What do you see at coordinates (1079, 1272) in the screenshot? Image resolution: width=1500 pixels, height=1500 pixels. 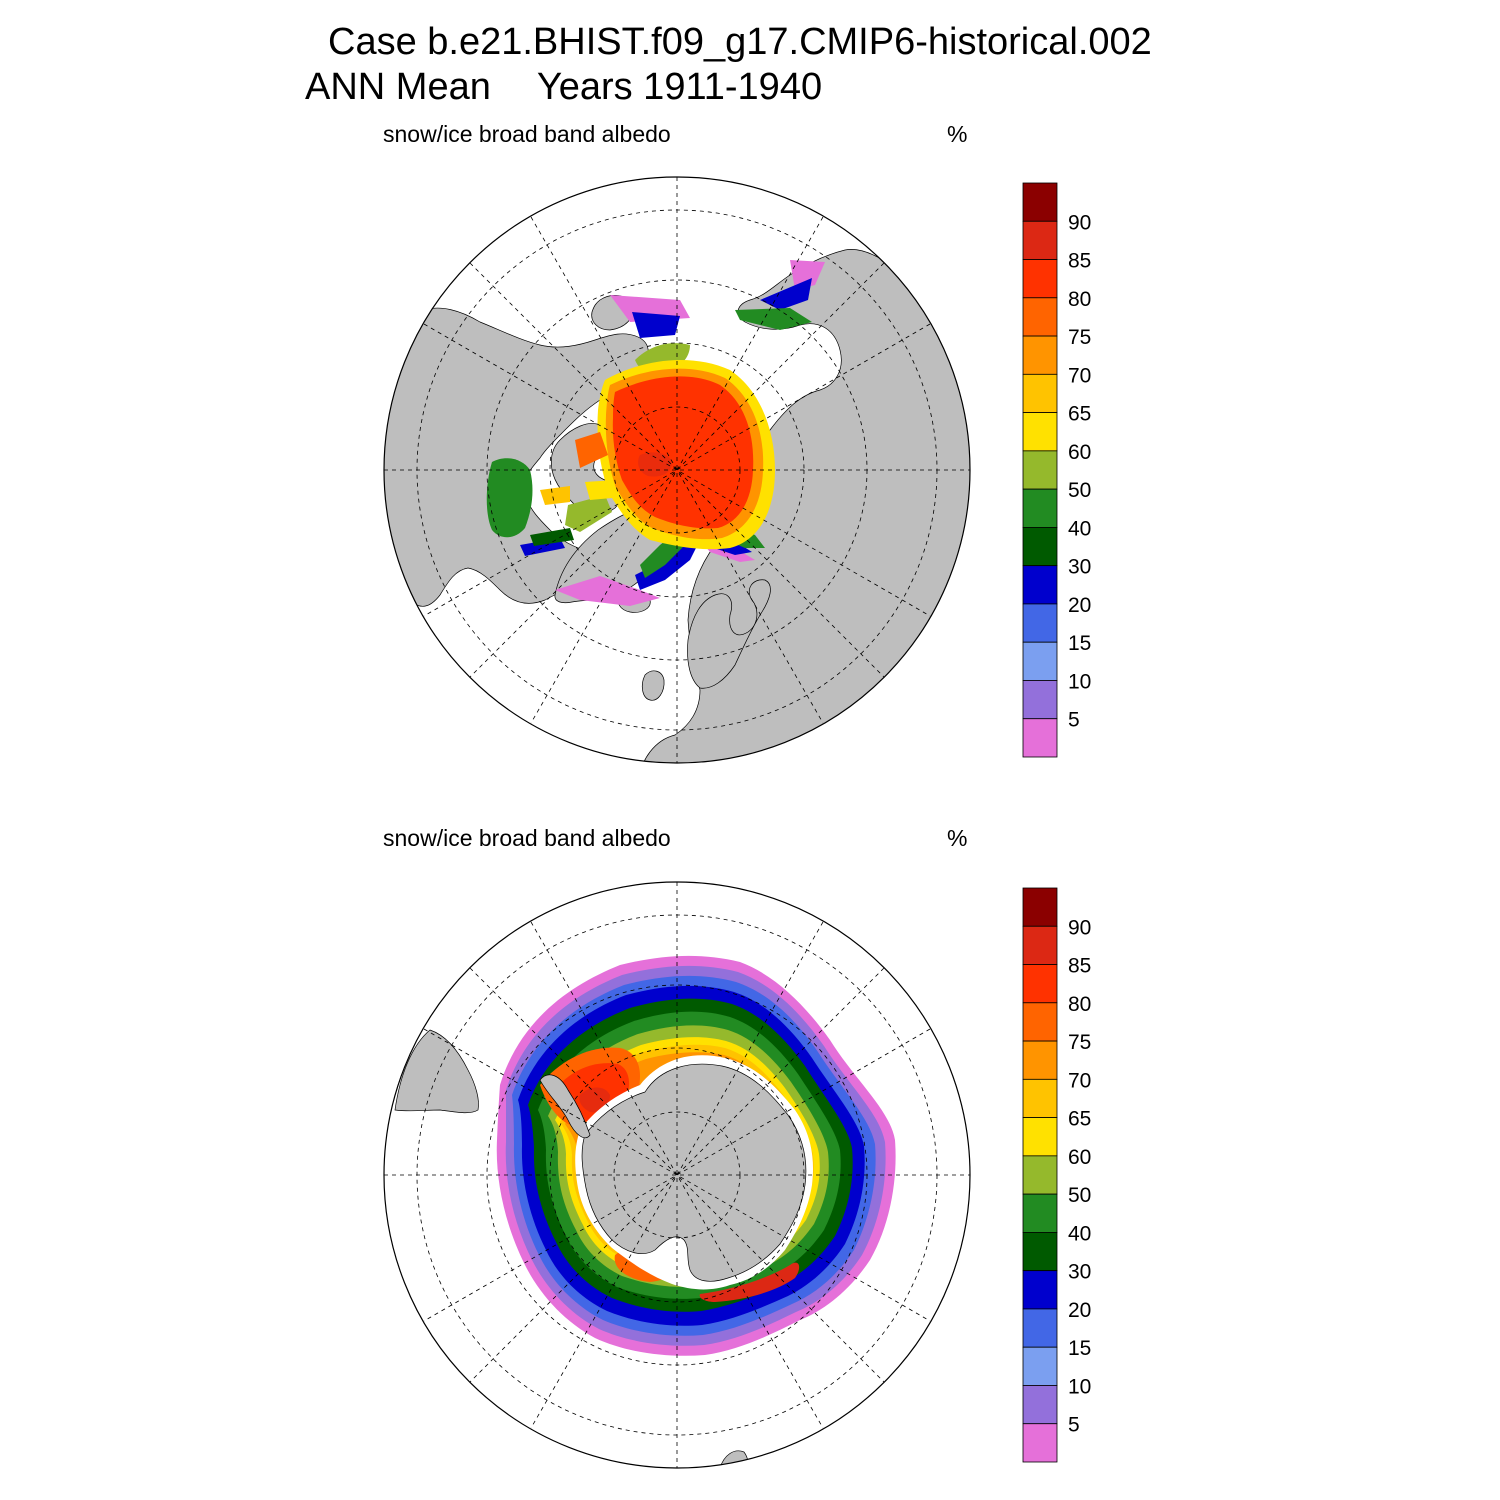 I see `south-colorbar-tick-label: 30` at bounding box center [1079, 1272].